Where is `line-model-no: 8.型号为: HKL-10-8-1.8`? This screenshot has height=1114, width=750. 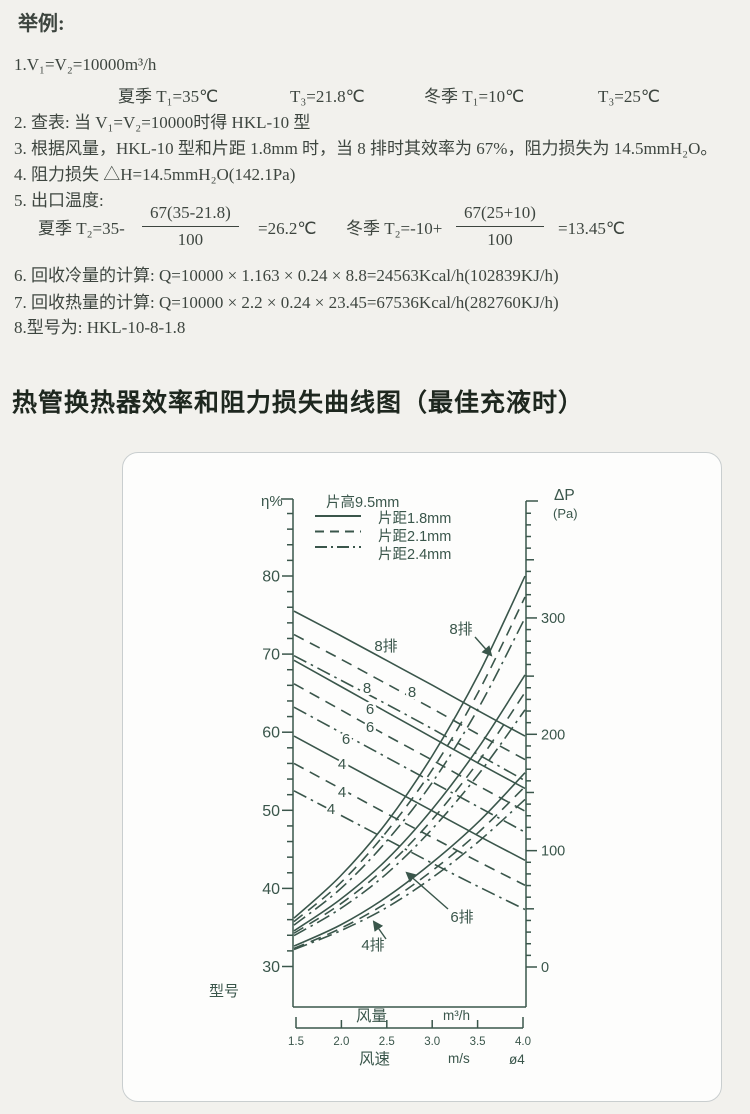 line-model-no: 8.型号为: HKL-10-8-1.8 is located at coordinates (100, 327).